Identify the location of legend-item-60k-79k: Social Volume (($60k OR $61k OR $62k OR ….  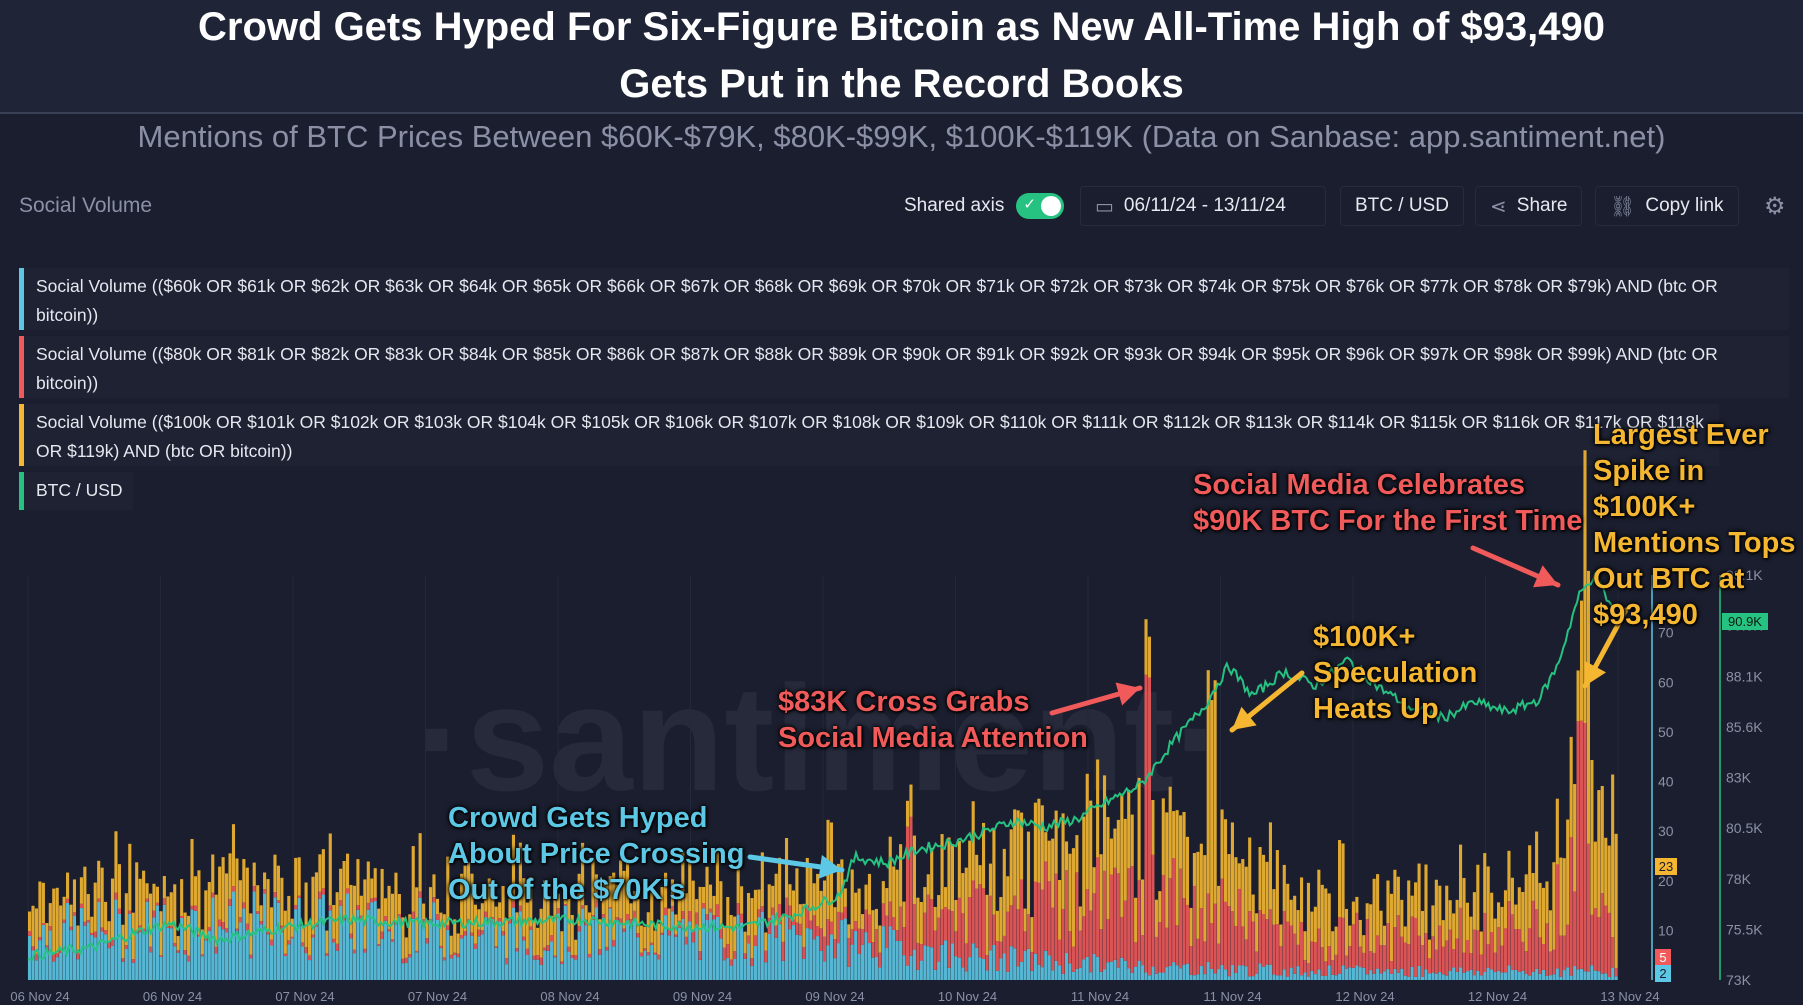
(904, 299).